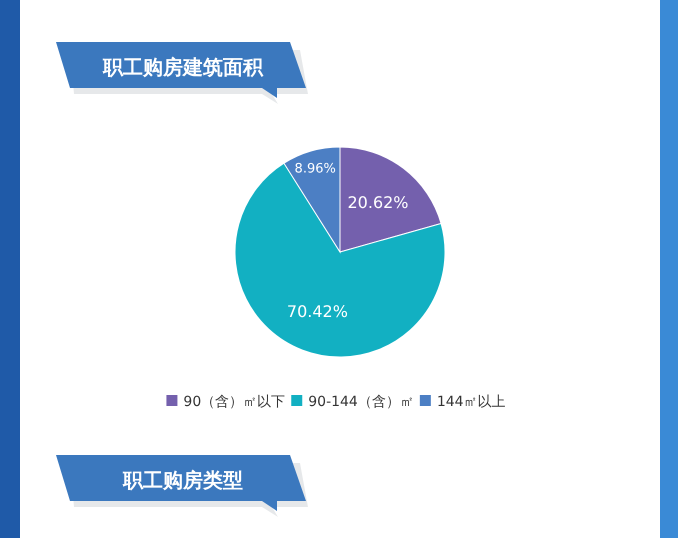 The image size is (678, 538). I want to click on text: 职工购房类型, so click(182, 480).